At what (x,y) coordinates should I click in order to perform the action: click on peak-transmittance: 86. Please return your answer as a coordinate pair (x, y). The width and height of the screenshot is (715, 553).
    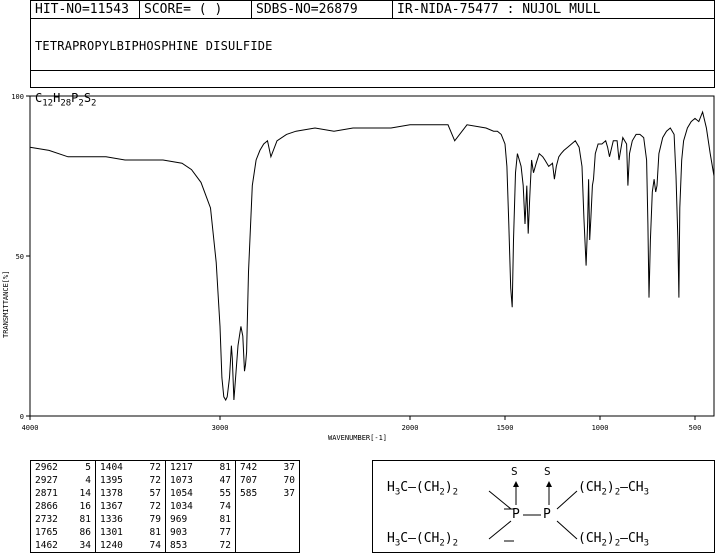
    Looking at the image, I should click on (85, 532).